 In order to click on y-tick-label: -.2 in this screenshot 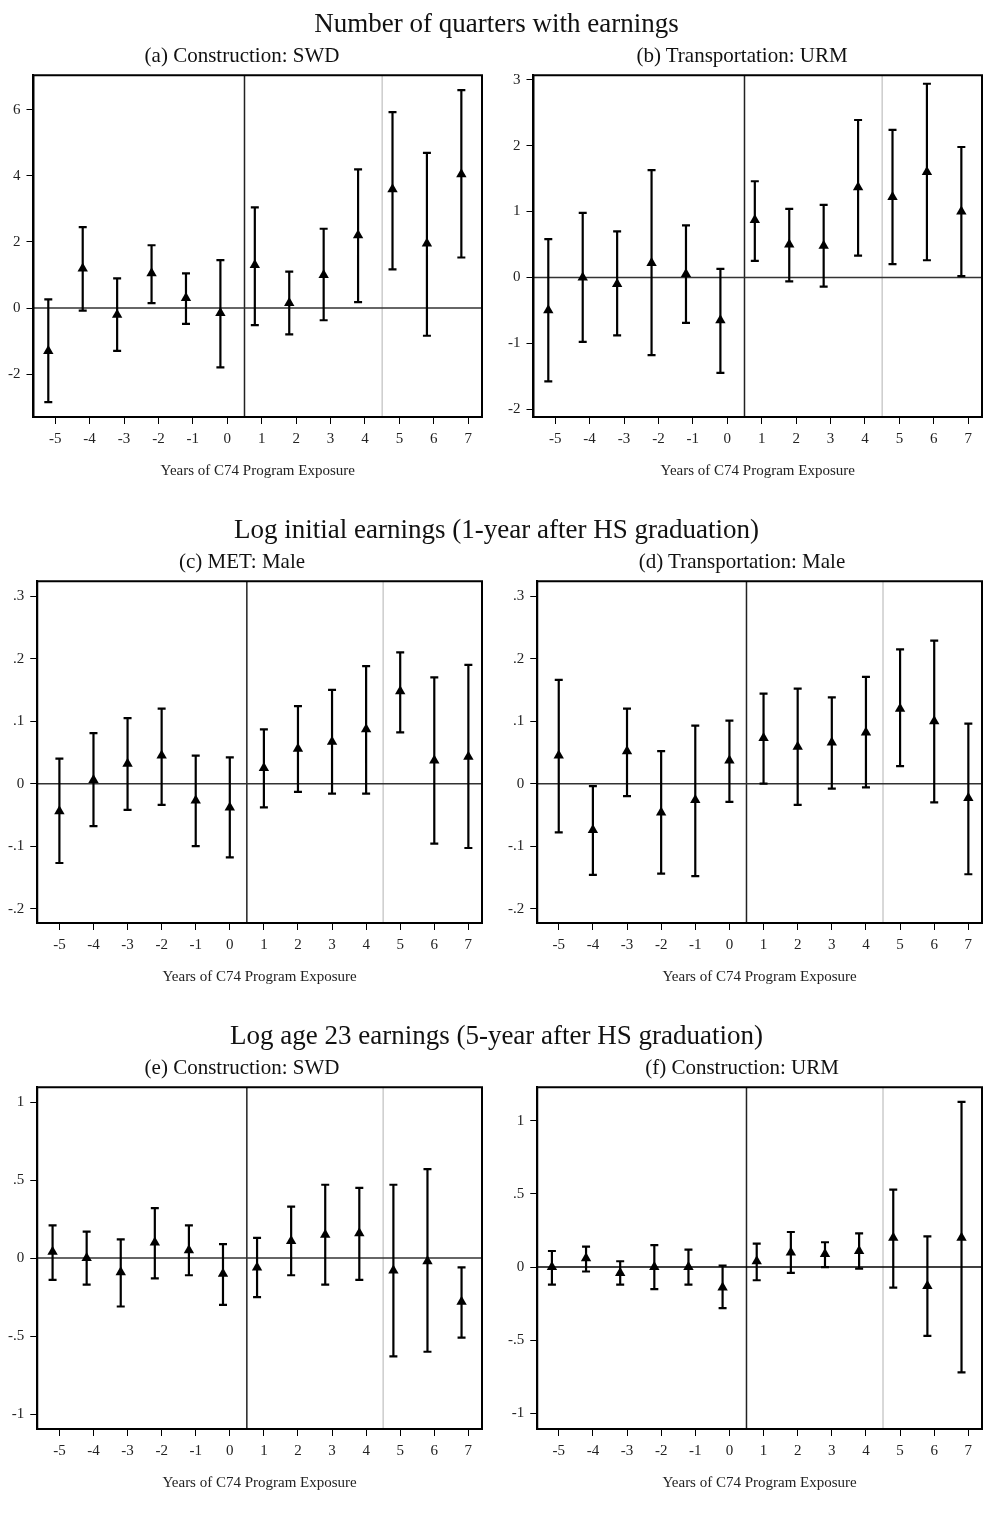, I will do `click(16, 907)`.